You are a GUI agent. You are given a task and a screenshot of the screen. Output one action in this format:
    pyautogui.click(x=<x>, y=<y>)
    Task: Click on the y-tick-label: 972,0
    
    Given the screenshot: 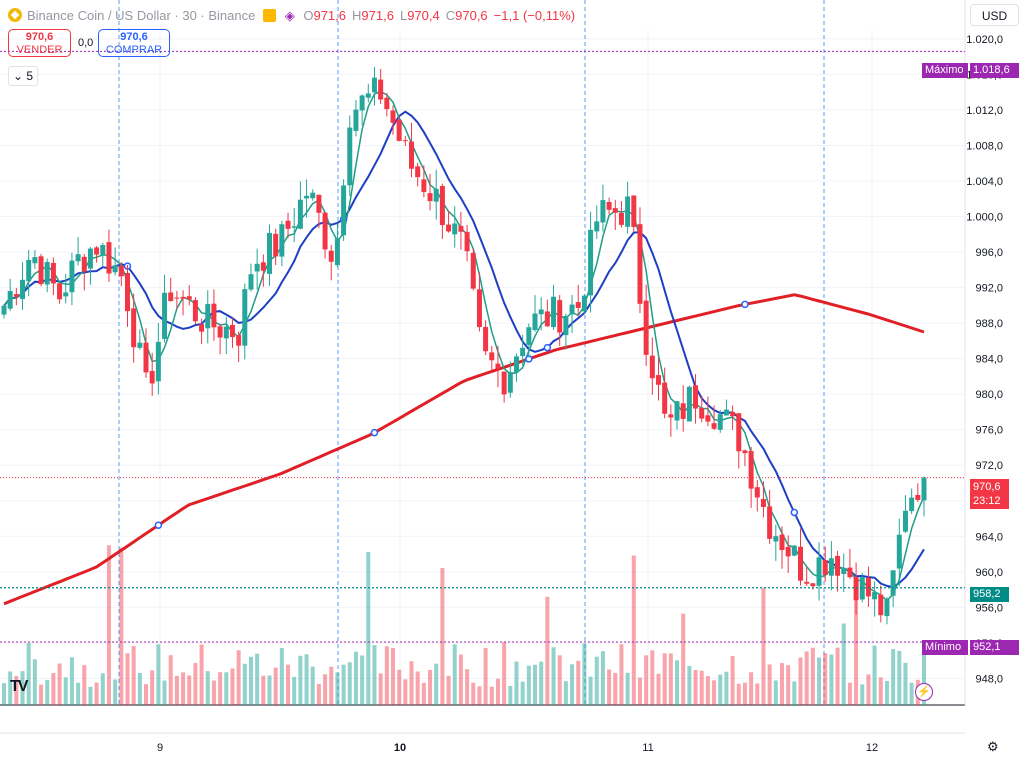 What is the action you would take?
    pyautogui.click(x=989, y=466)
    